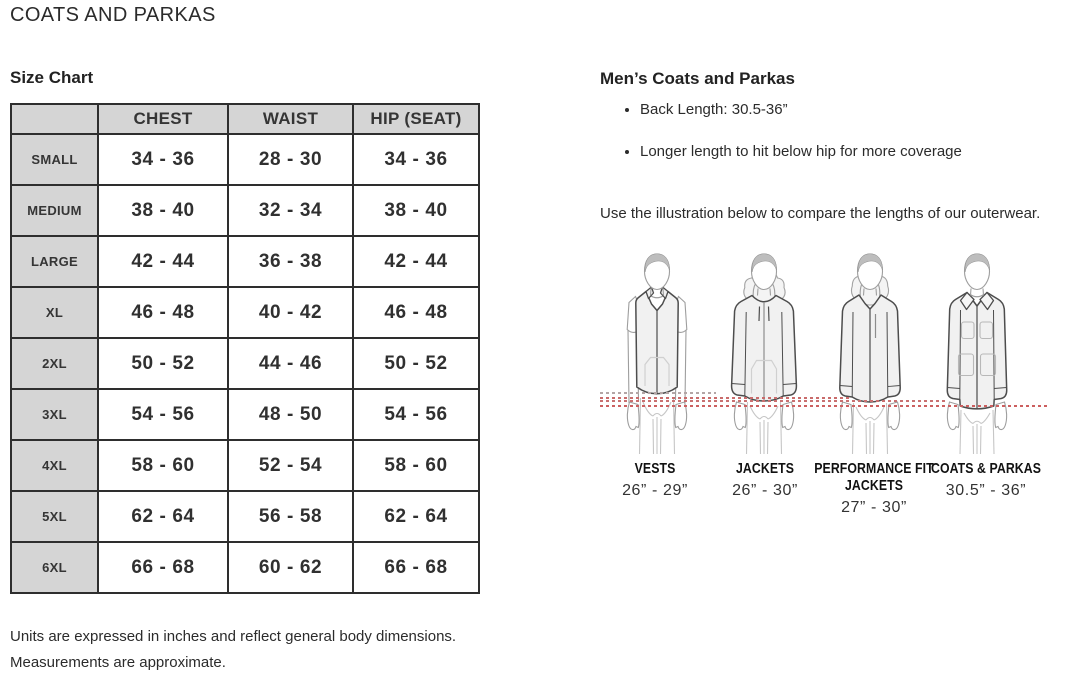  What do you see at coordinates (54, 312) in the screenshot?
I see `size-row-label: XL` at bounding box center [54, 312].